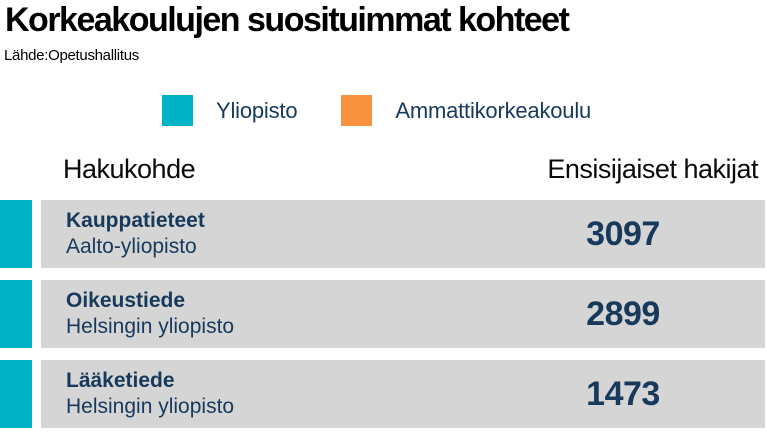 This screenshot has height=440, width=767. What do you see at coordinates (150, 314) in the screenshot?
I see `row-text: Oikeustiede Helsingin yliopisto` at bounding box center [150, 314].